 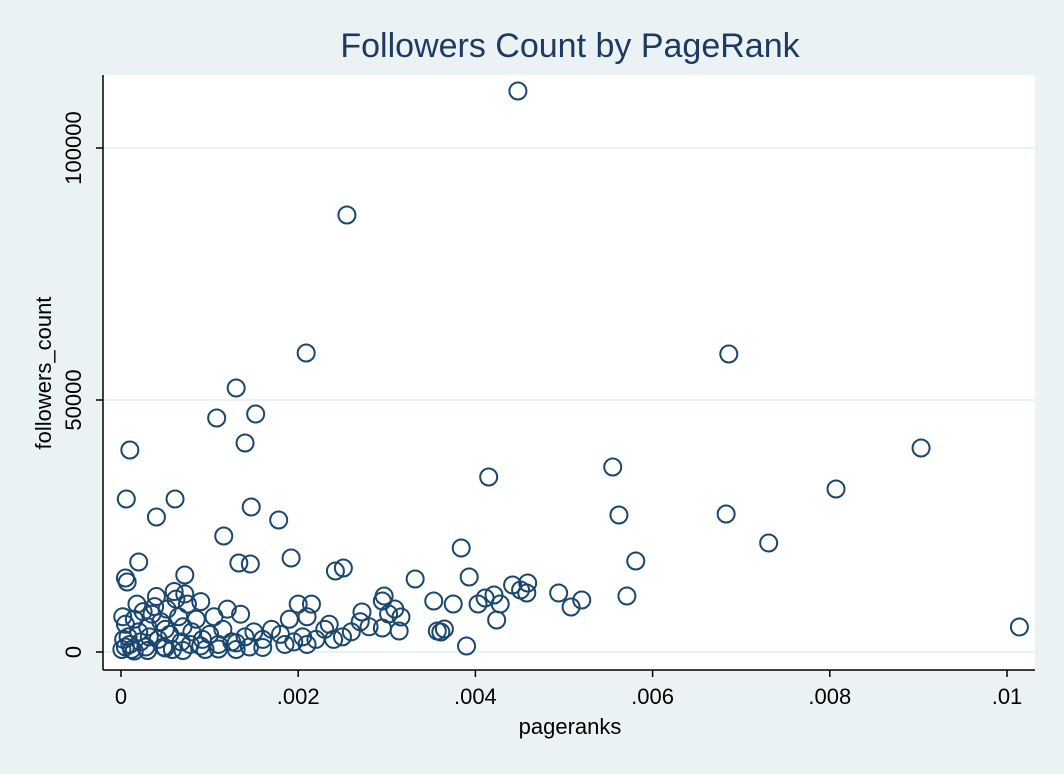 What do you see at coordinates (570, 46) in the screenshot?
I see `chart-title: Followers Count by PageRank` at bounding box center [570, 46].